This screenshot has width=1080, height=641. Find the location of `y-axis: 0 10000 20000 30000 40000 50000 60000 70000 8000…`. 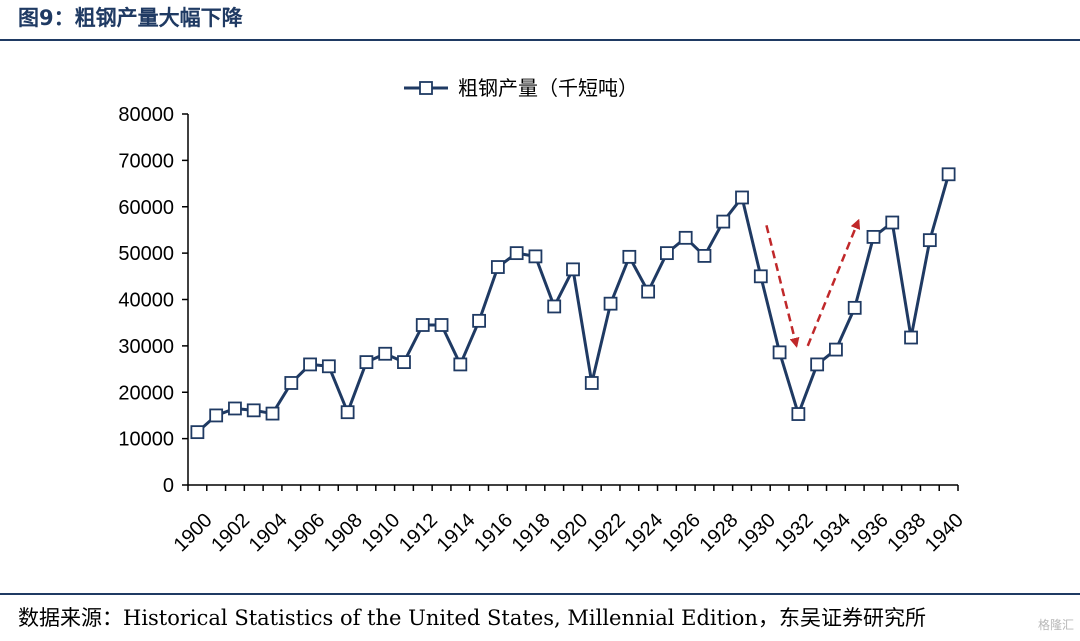

y-axis: 0 10000 20000 30000 40000 50000 60000 70000 8000… is located at coordinates (153, 300).